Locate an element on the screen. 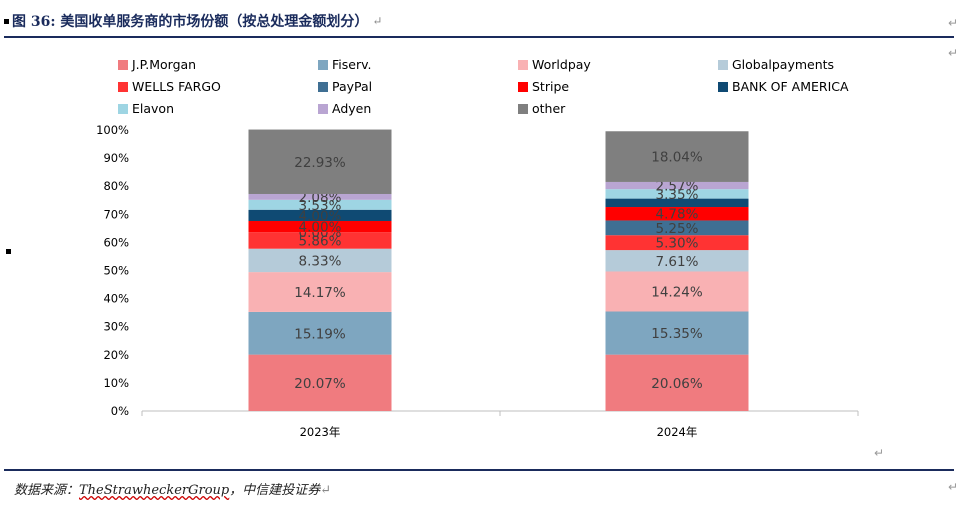 The width and height of the screenshot is (960, 508). data-label: 20.06% is located at coordinates (677, 384).